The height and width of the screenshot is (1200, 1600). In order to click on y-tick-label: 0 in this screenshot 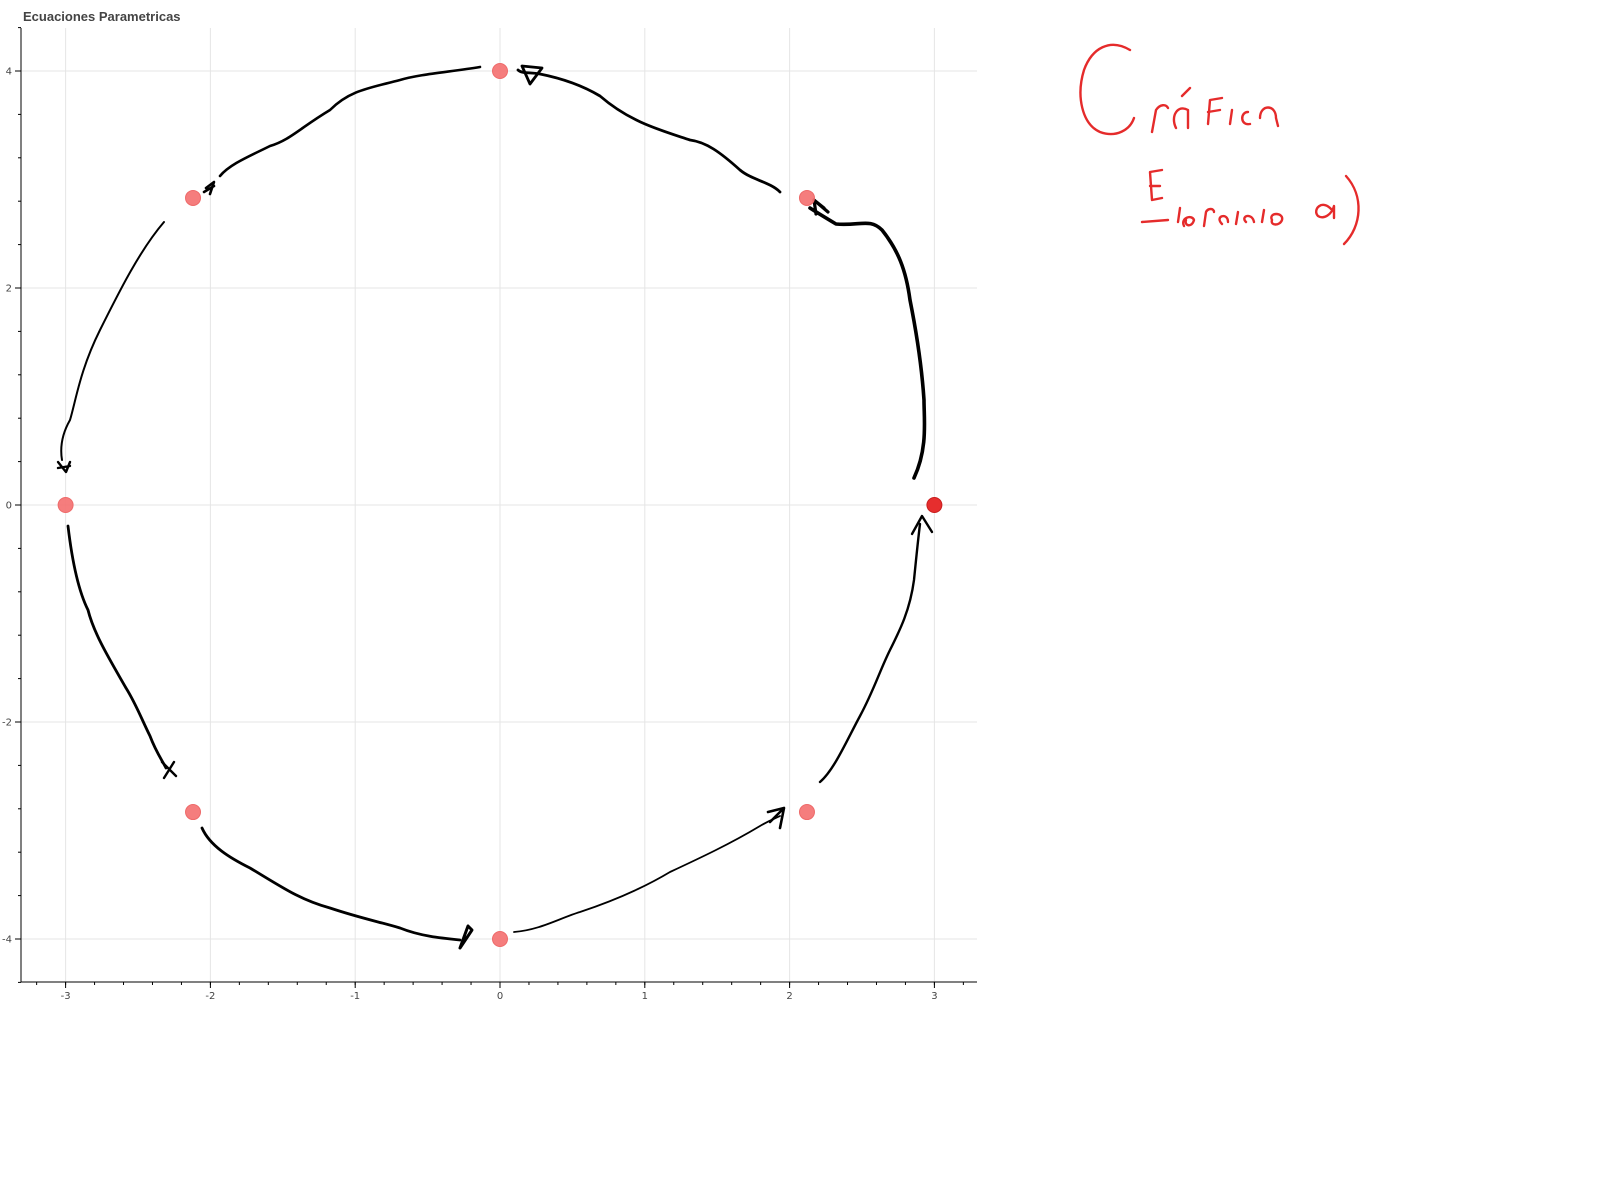, I will do `click(9, 506)`.